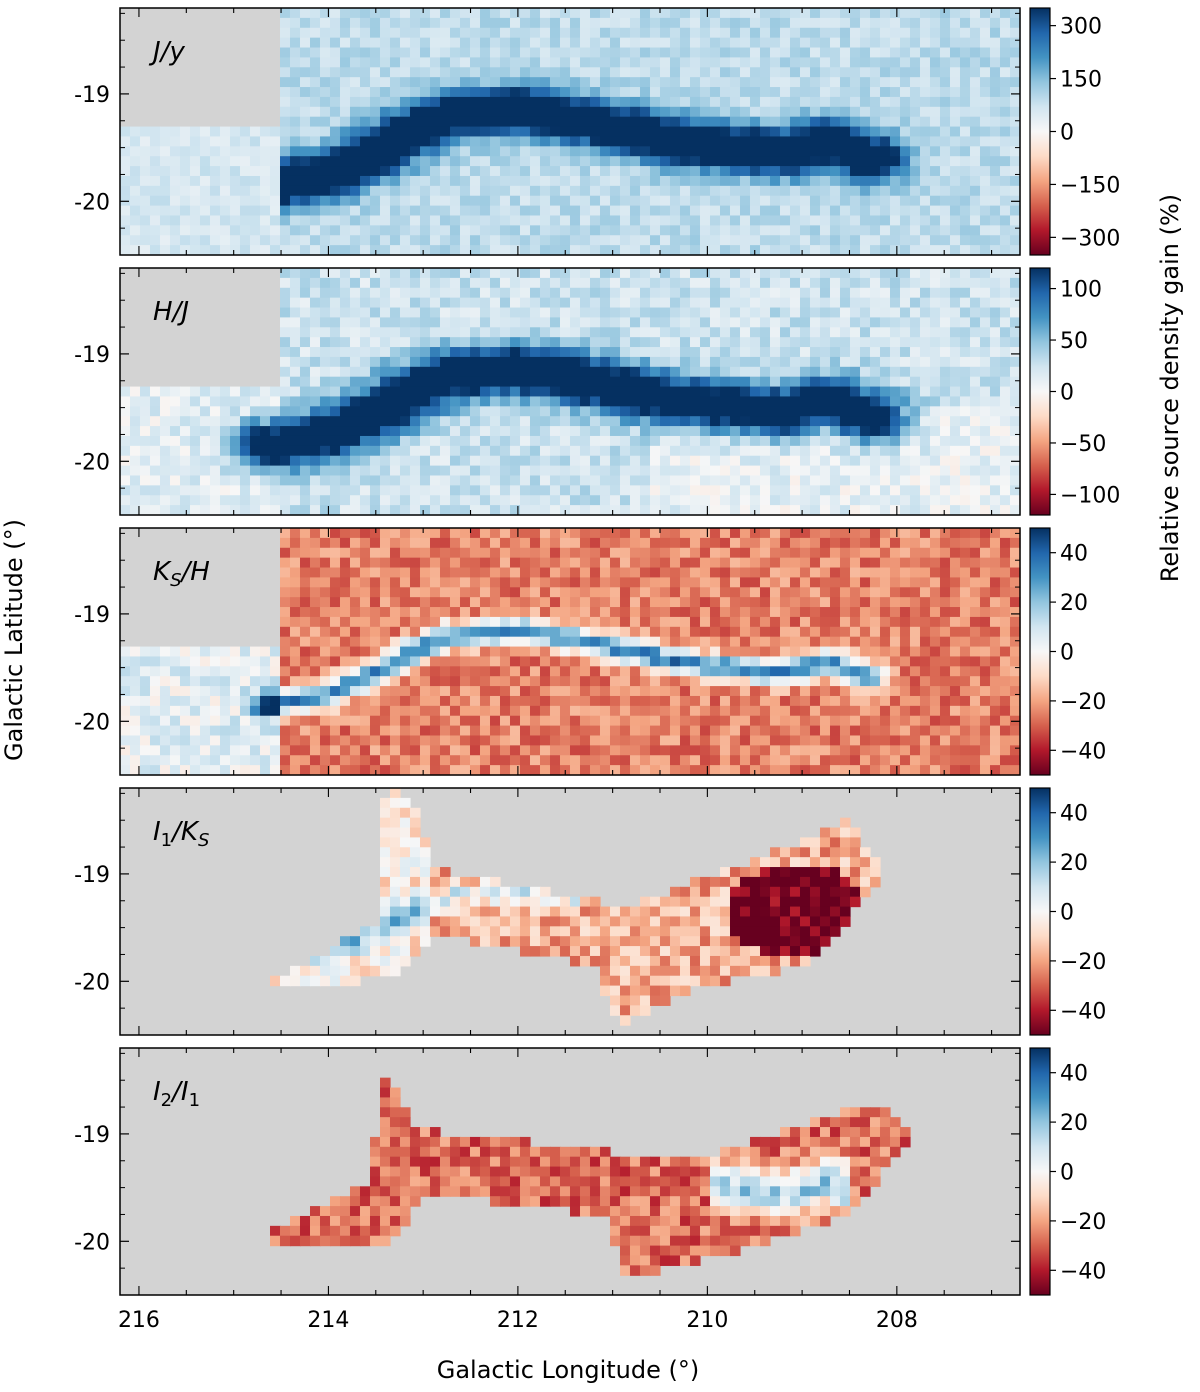 Image resolution: width=1200 pixels, height=1392 pixels. What do you see at coordinates (166, 52) in the screenshot?
I see `panel-label: J/y` at bounding box center [166, 52].